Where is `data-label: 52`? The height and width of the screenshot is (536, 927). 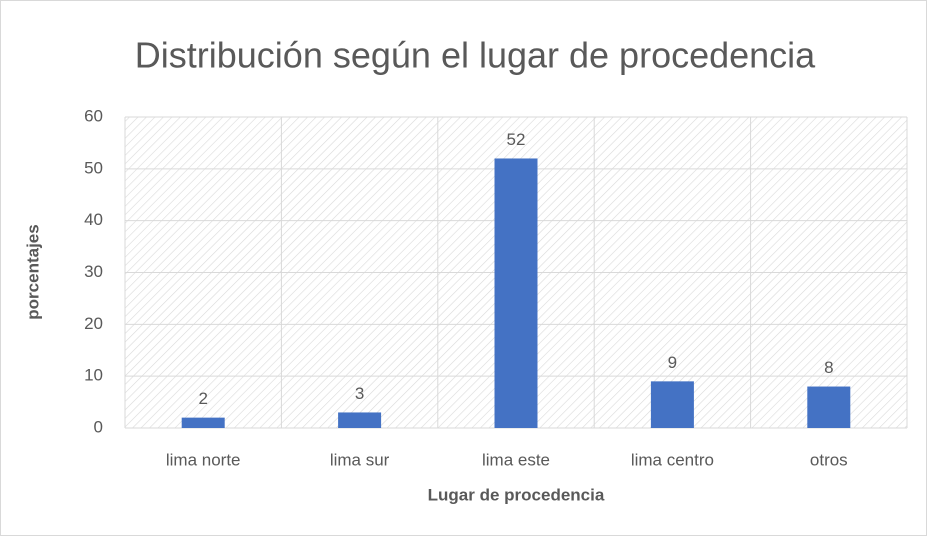 data-label: 52 is located at coordinates (516, 139).